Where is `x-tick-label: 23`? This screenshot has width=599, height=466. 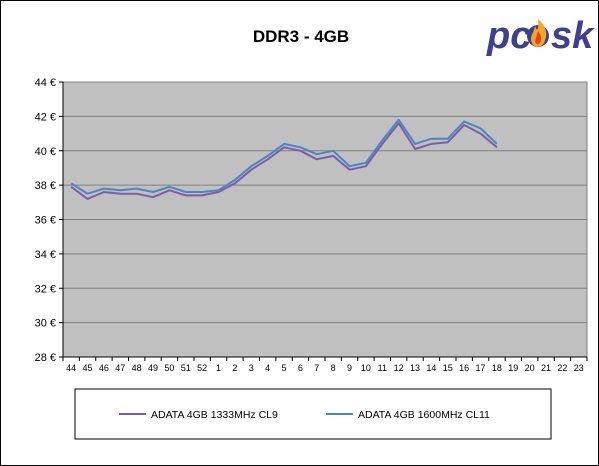 x-tick-label: 23 is located at coordinates (579, 368).